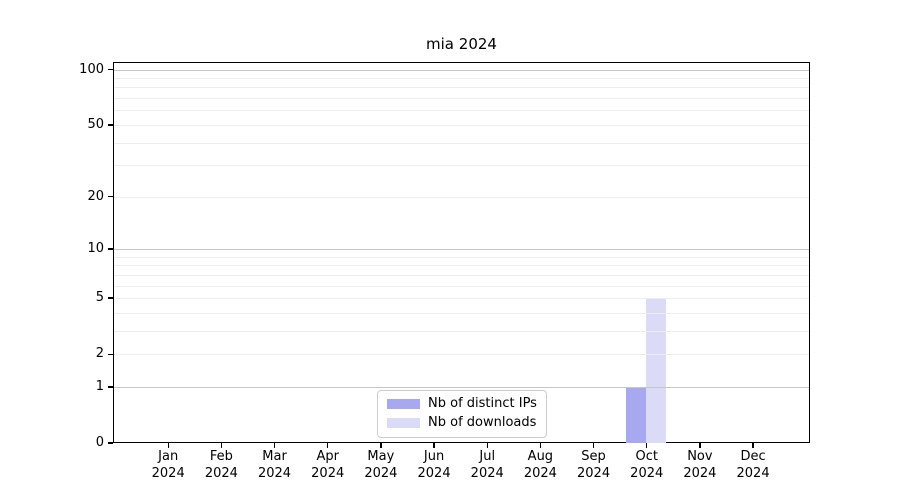 The width and height of the screenshot is (900, 500). I want to click on x-tick-month: May, so click(381, 456).